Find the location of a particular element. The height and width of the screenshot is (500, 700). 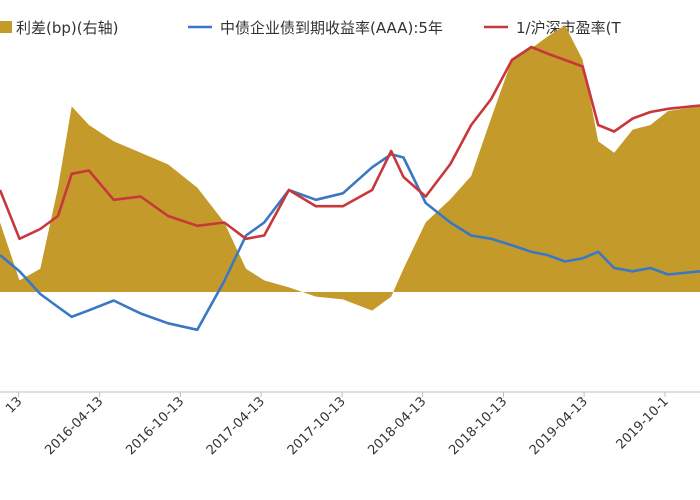

x-tick-label: 2017-04-13 is located at coordinates (236, 426).